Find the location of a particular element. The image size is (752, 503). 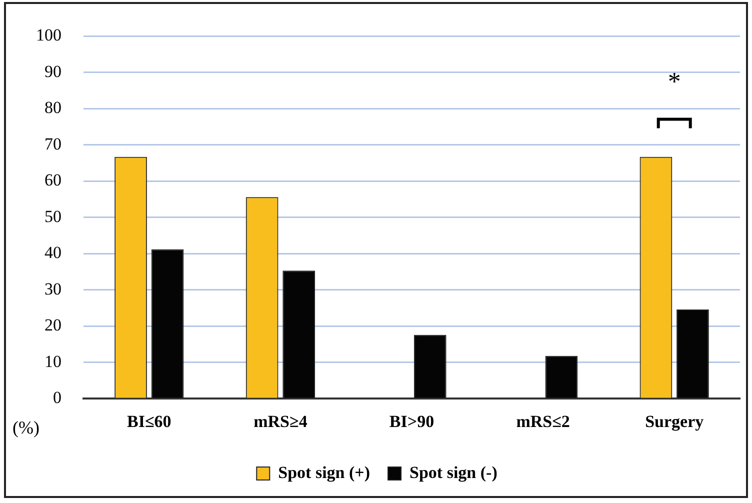

y-tick-label: 20 is located at coordinates (53, 325).